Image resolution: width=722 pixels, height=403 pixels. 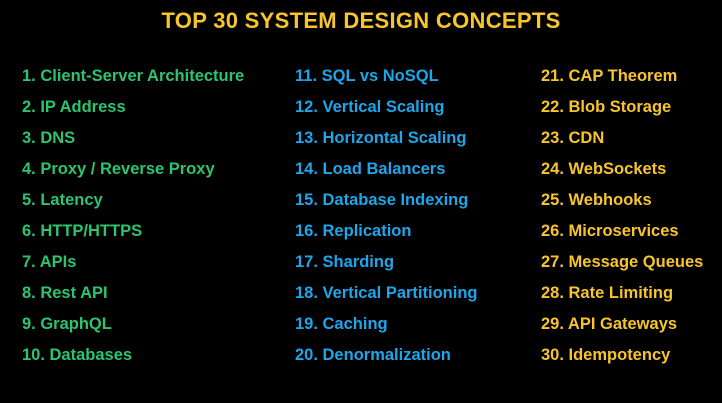 What do you see at coordinates (367, 76) in the screenshot?
I see `concept-item: 11. SQL vs NoSQL` at bounding box center [367, 76].